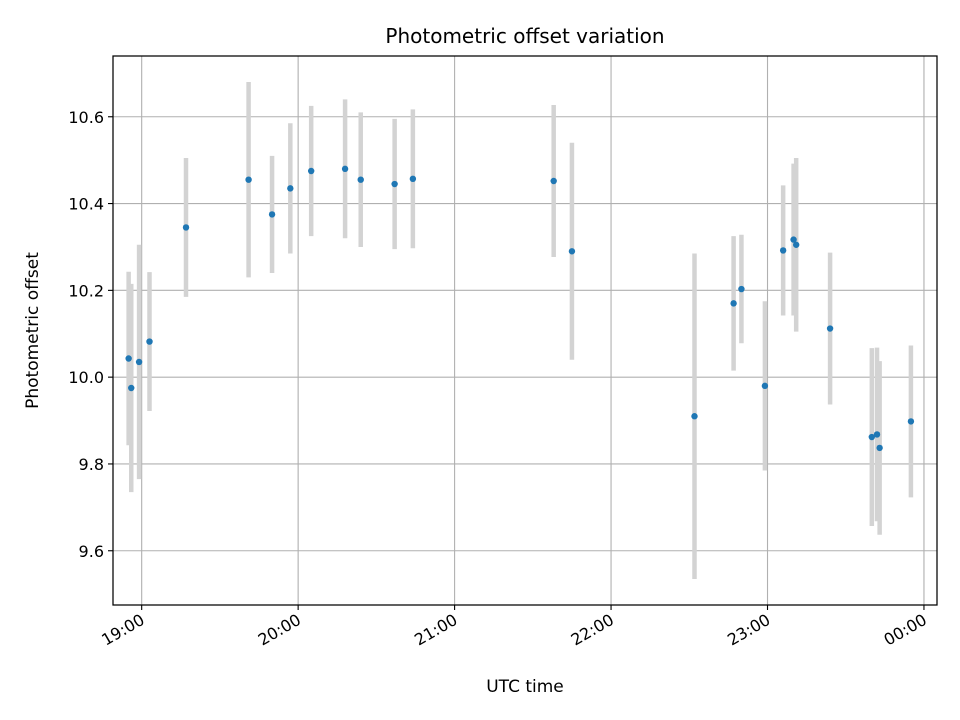 The width and height of the screenshot is (960, 720). Describe the element at coordinates (525, 687) in the screenshot. I see `x-axis-label: UTC time` at that location.